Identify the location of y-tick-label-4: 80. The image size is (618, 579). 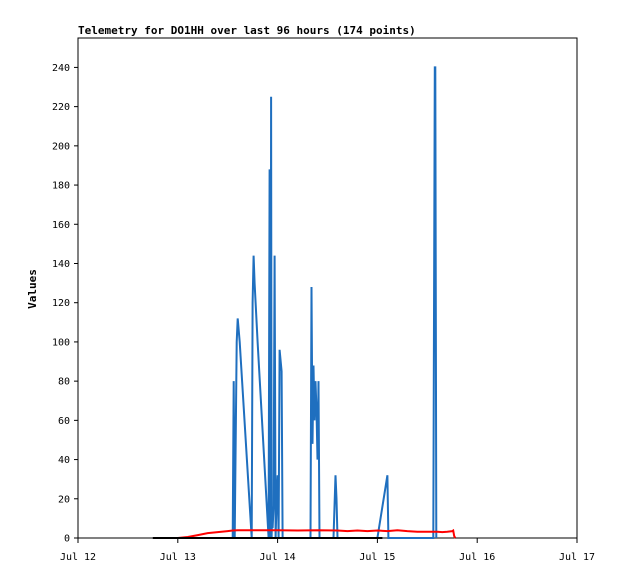
(64, 382).